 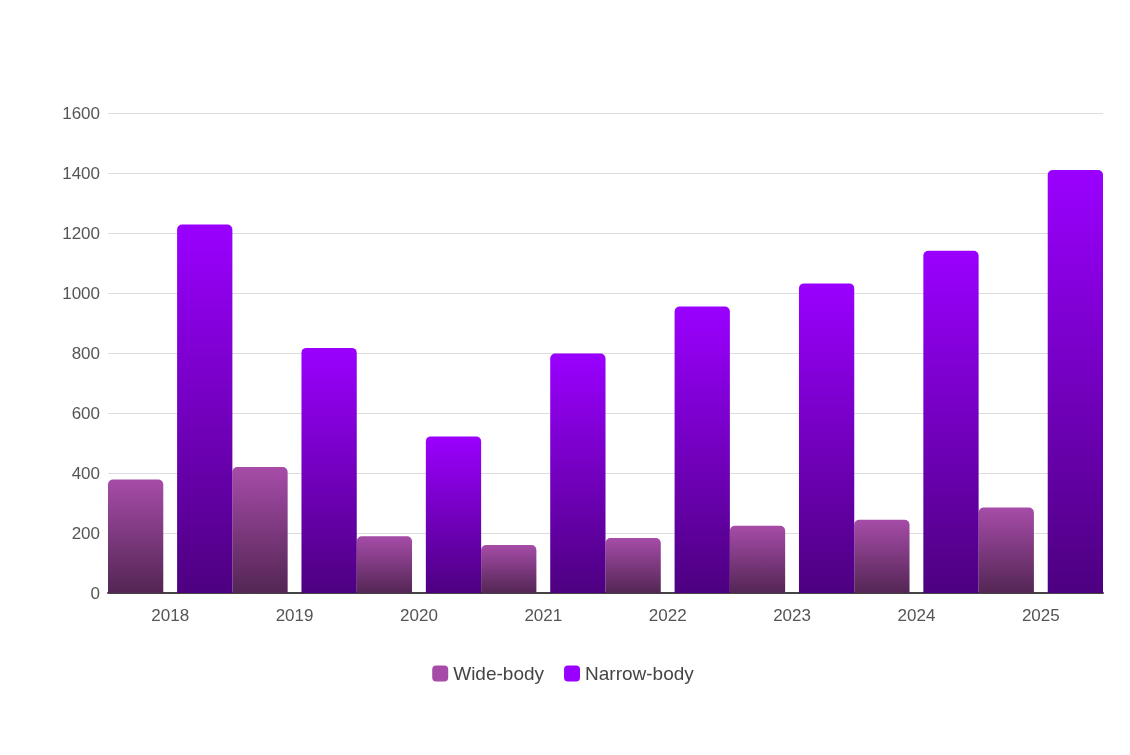 What do you see at coordinates (916, 615) in the screenshot?
I see `x-tick-label: 2024` at bounding box center [916, 615].